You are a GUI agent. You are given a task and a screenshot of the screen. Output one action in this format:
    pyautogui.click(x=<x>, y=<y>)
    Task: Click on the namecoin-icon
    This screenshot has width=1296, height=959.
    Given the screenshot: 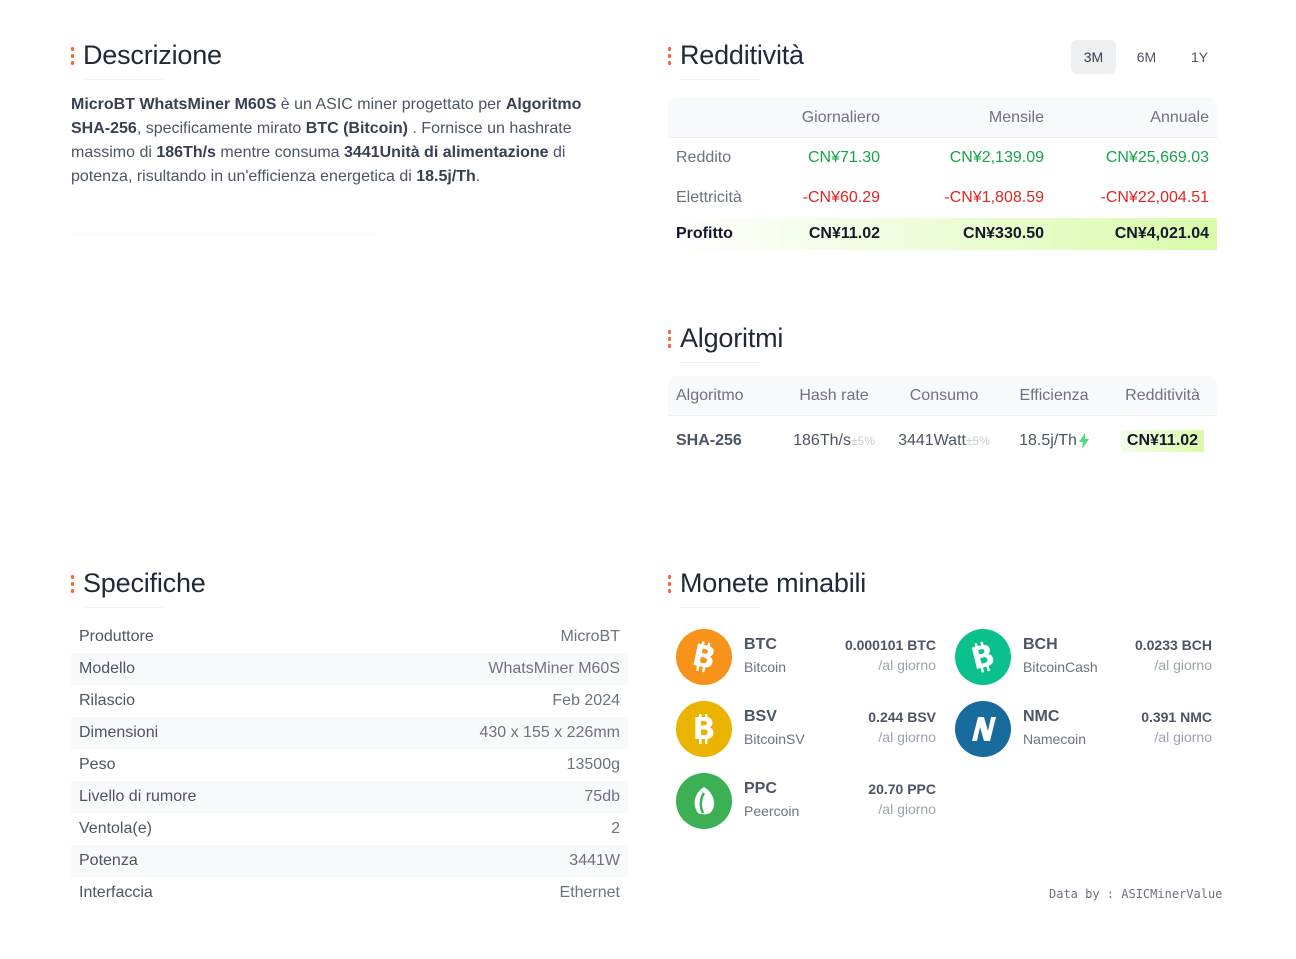 What is the action you would take?
    pyautogui.click(x=983, y=729)
    